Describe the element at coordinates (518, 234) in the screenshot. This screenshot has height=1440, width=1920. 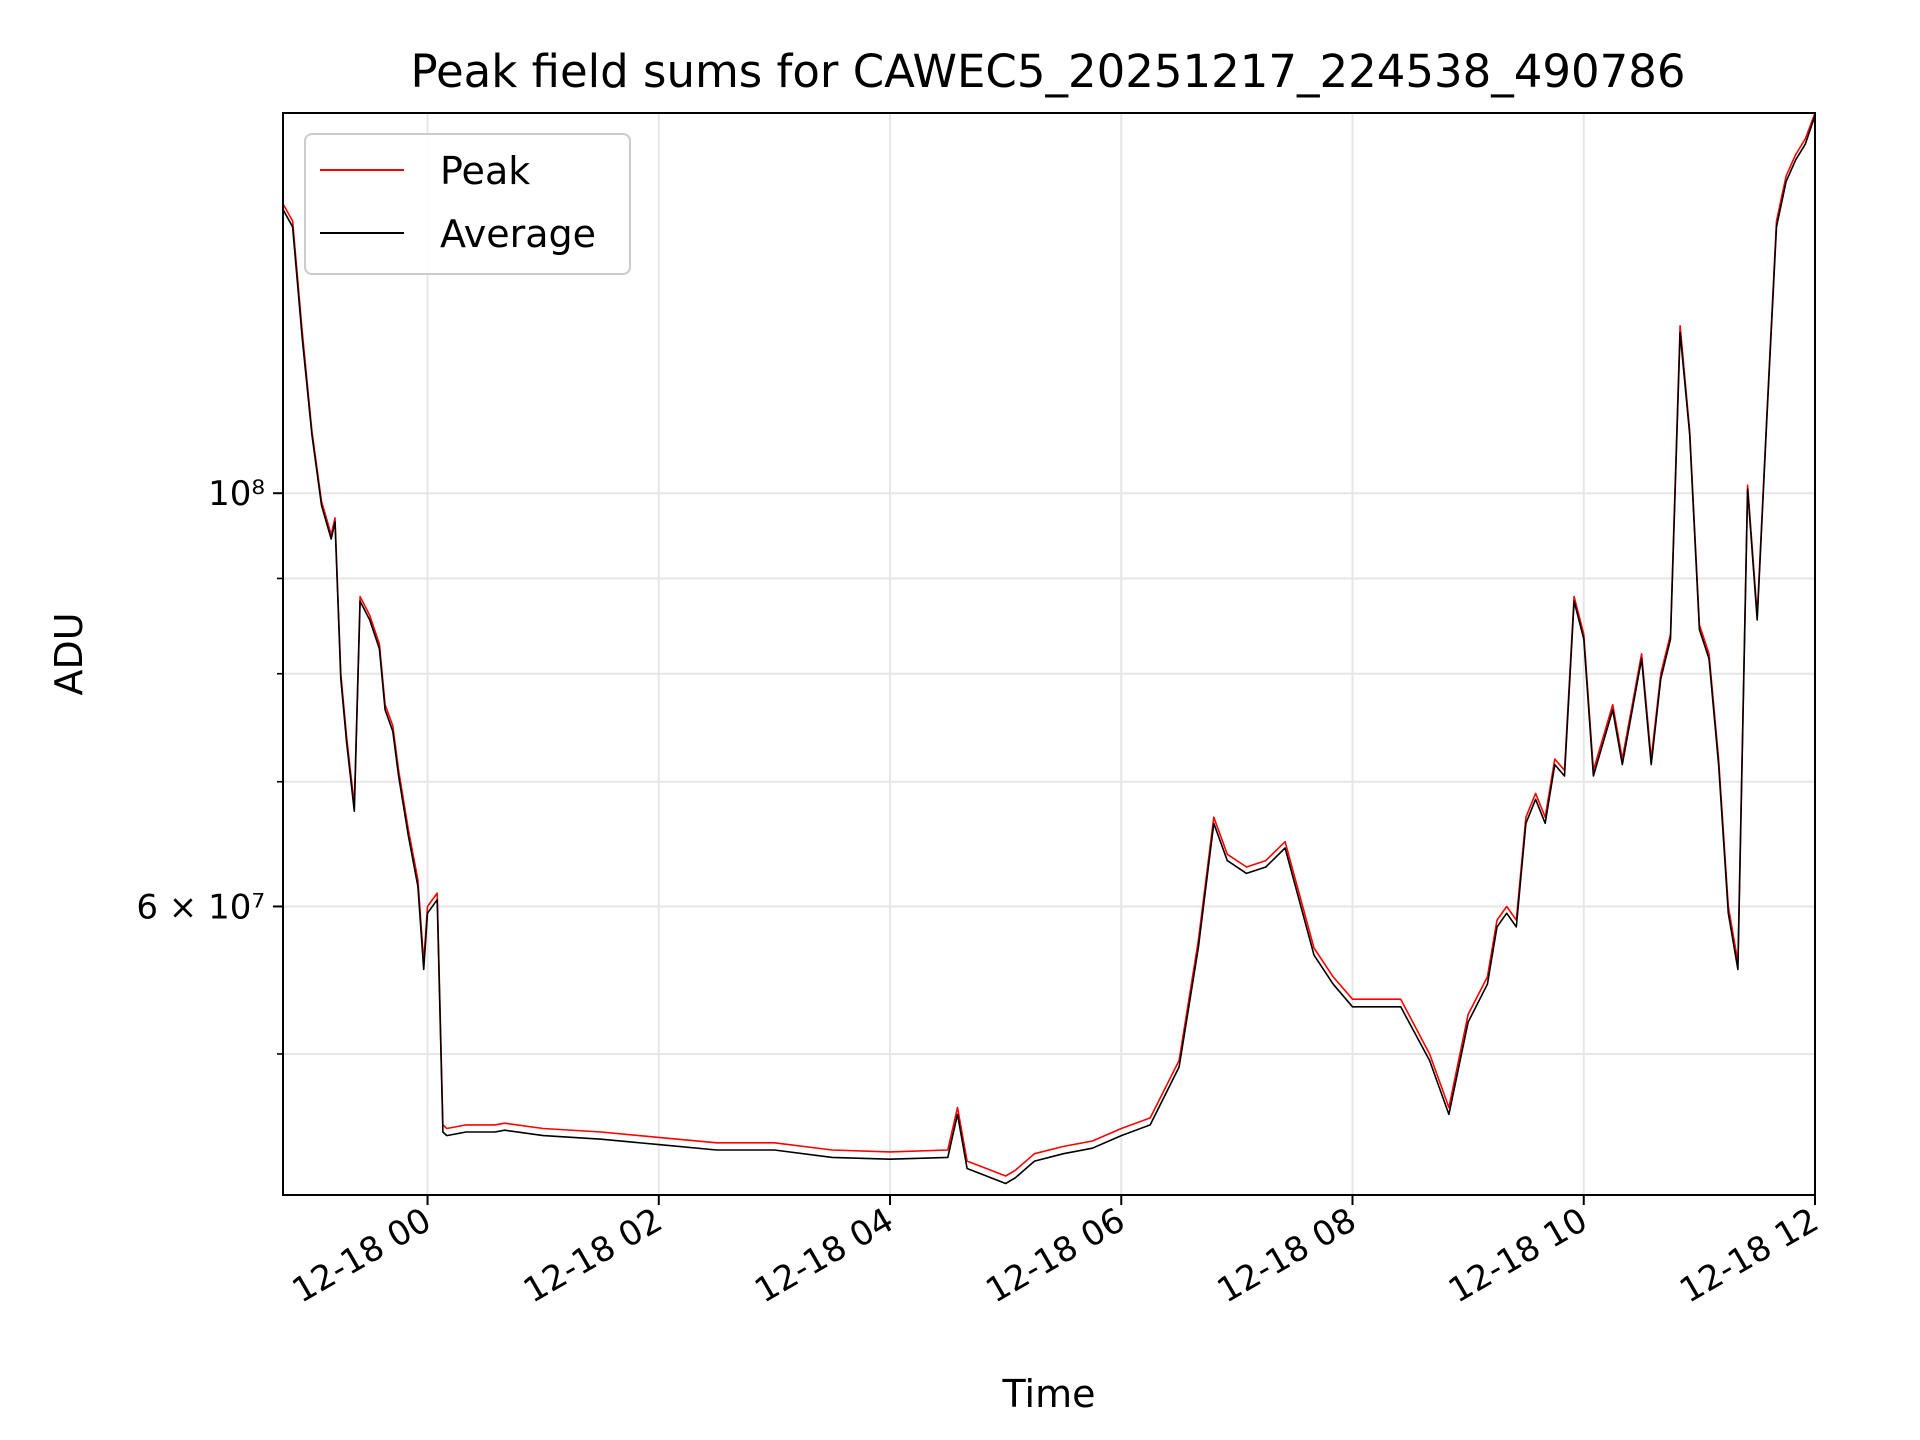
I see `legend-label-average: Average` at that location.